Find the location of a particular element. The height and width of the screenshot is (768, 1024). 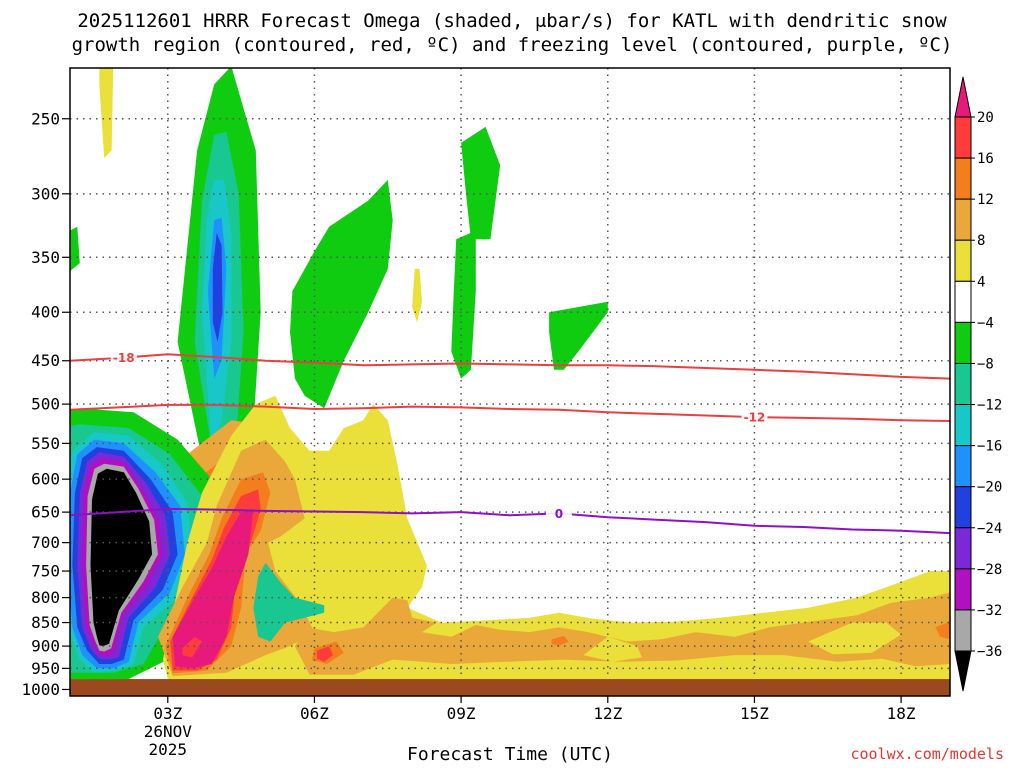

colorbar-label-1: 16 is located at coordinates (985, 159).